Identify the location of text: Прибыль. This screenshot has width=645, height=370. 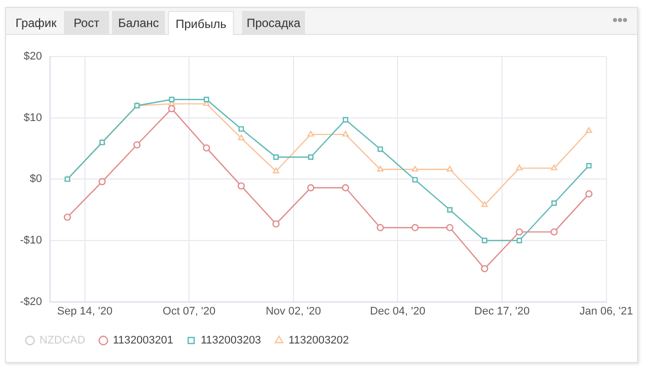
(201, 23).